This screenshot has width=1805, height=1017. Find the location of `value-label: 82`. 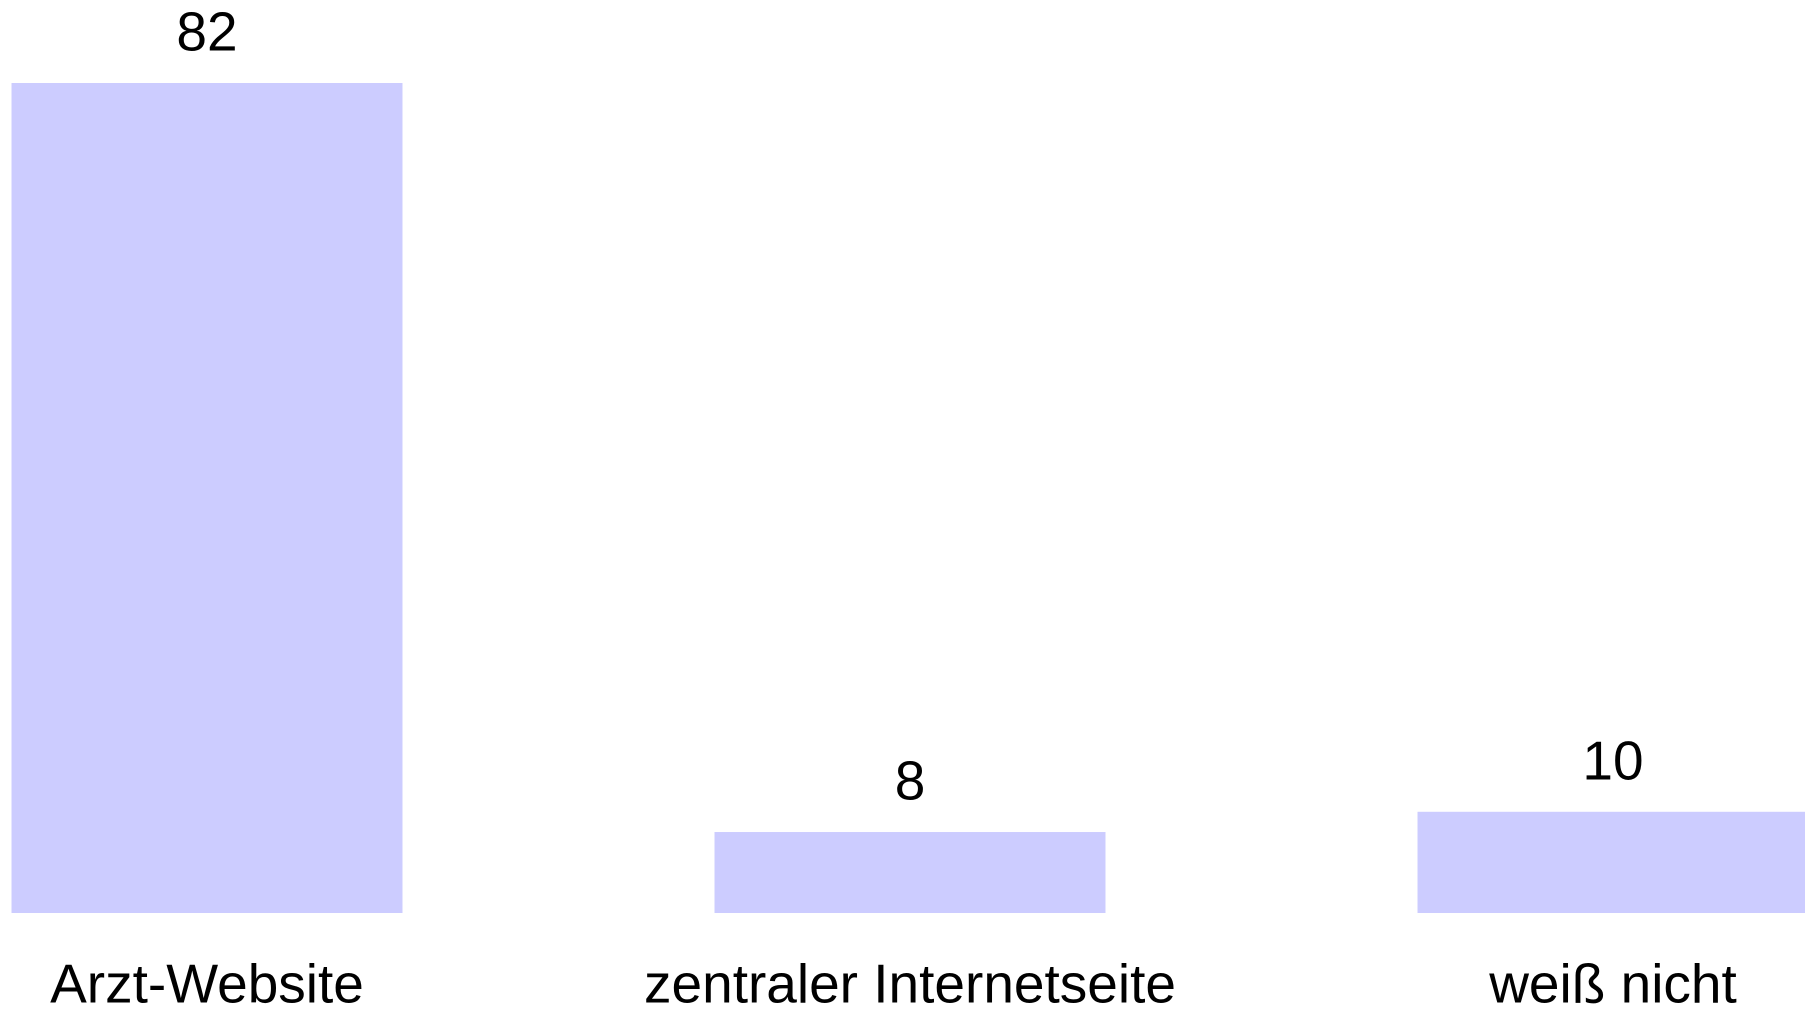

value-label: 82 is located at coordinates (206, 32).